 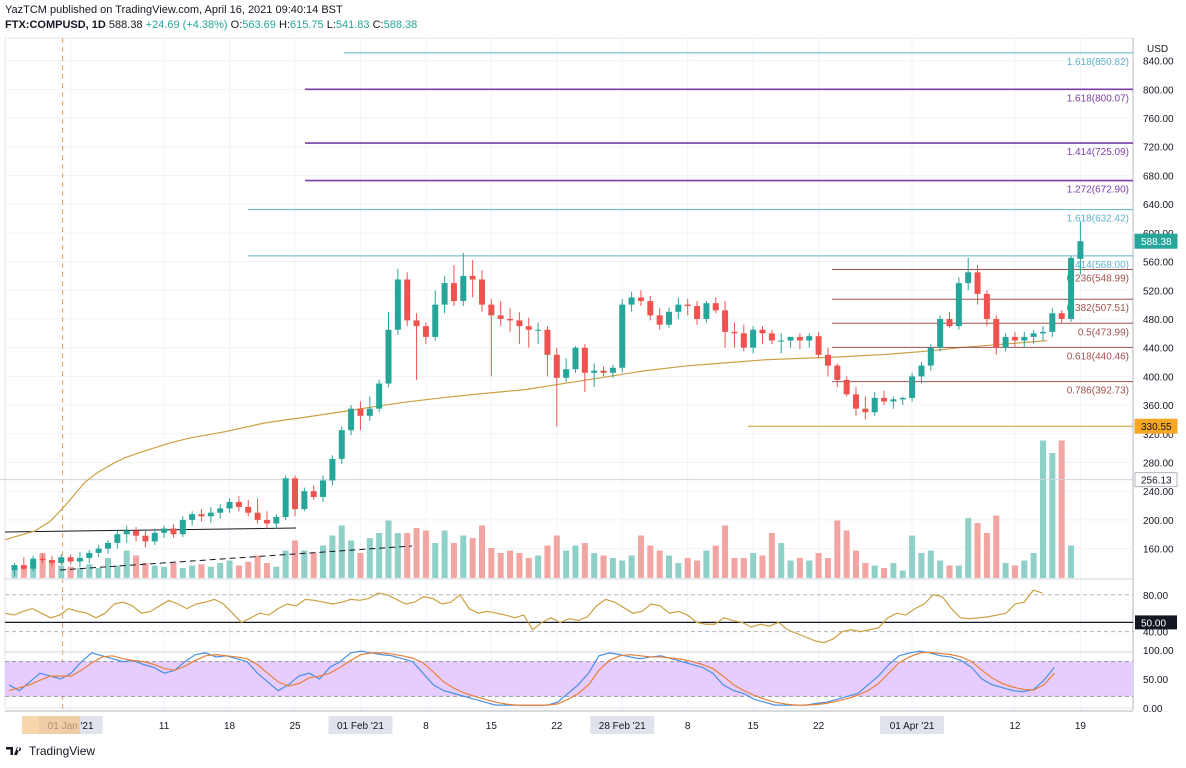 I want to click on y-tick-label: 360.00, so click(x=1158, y=406).